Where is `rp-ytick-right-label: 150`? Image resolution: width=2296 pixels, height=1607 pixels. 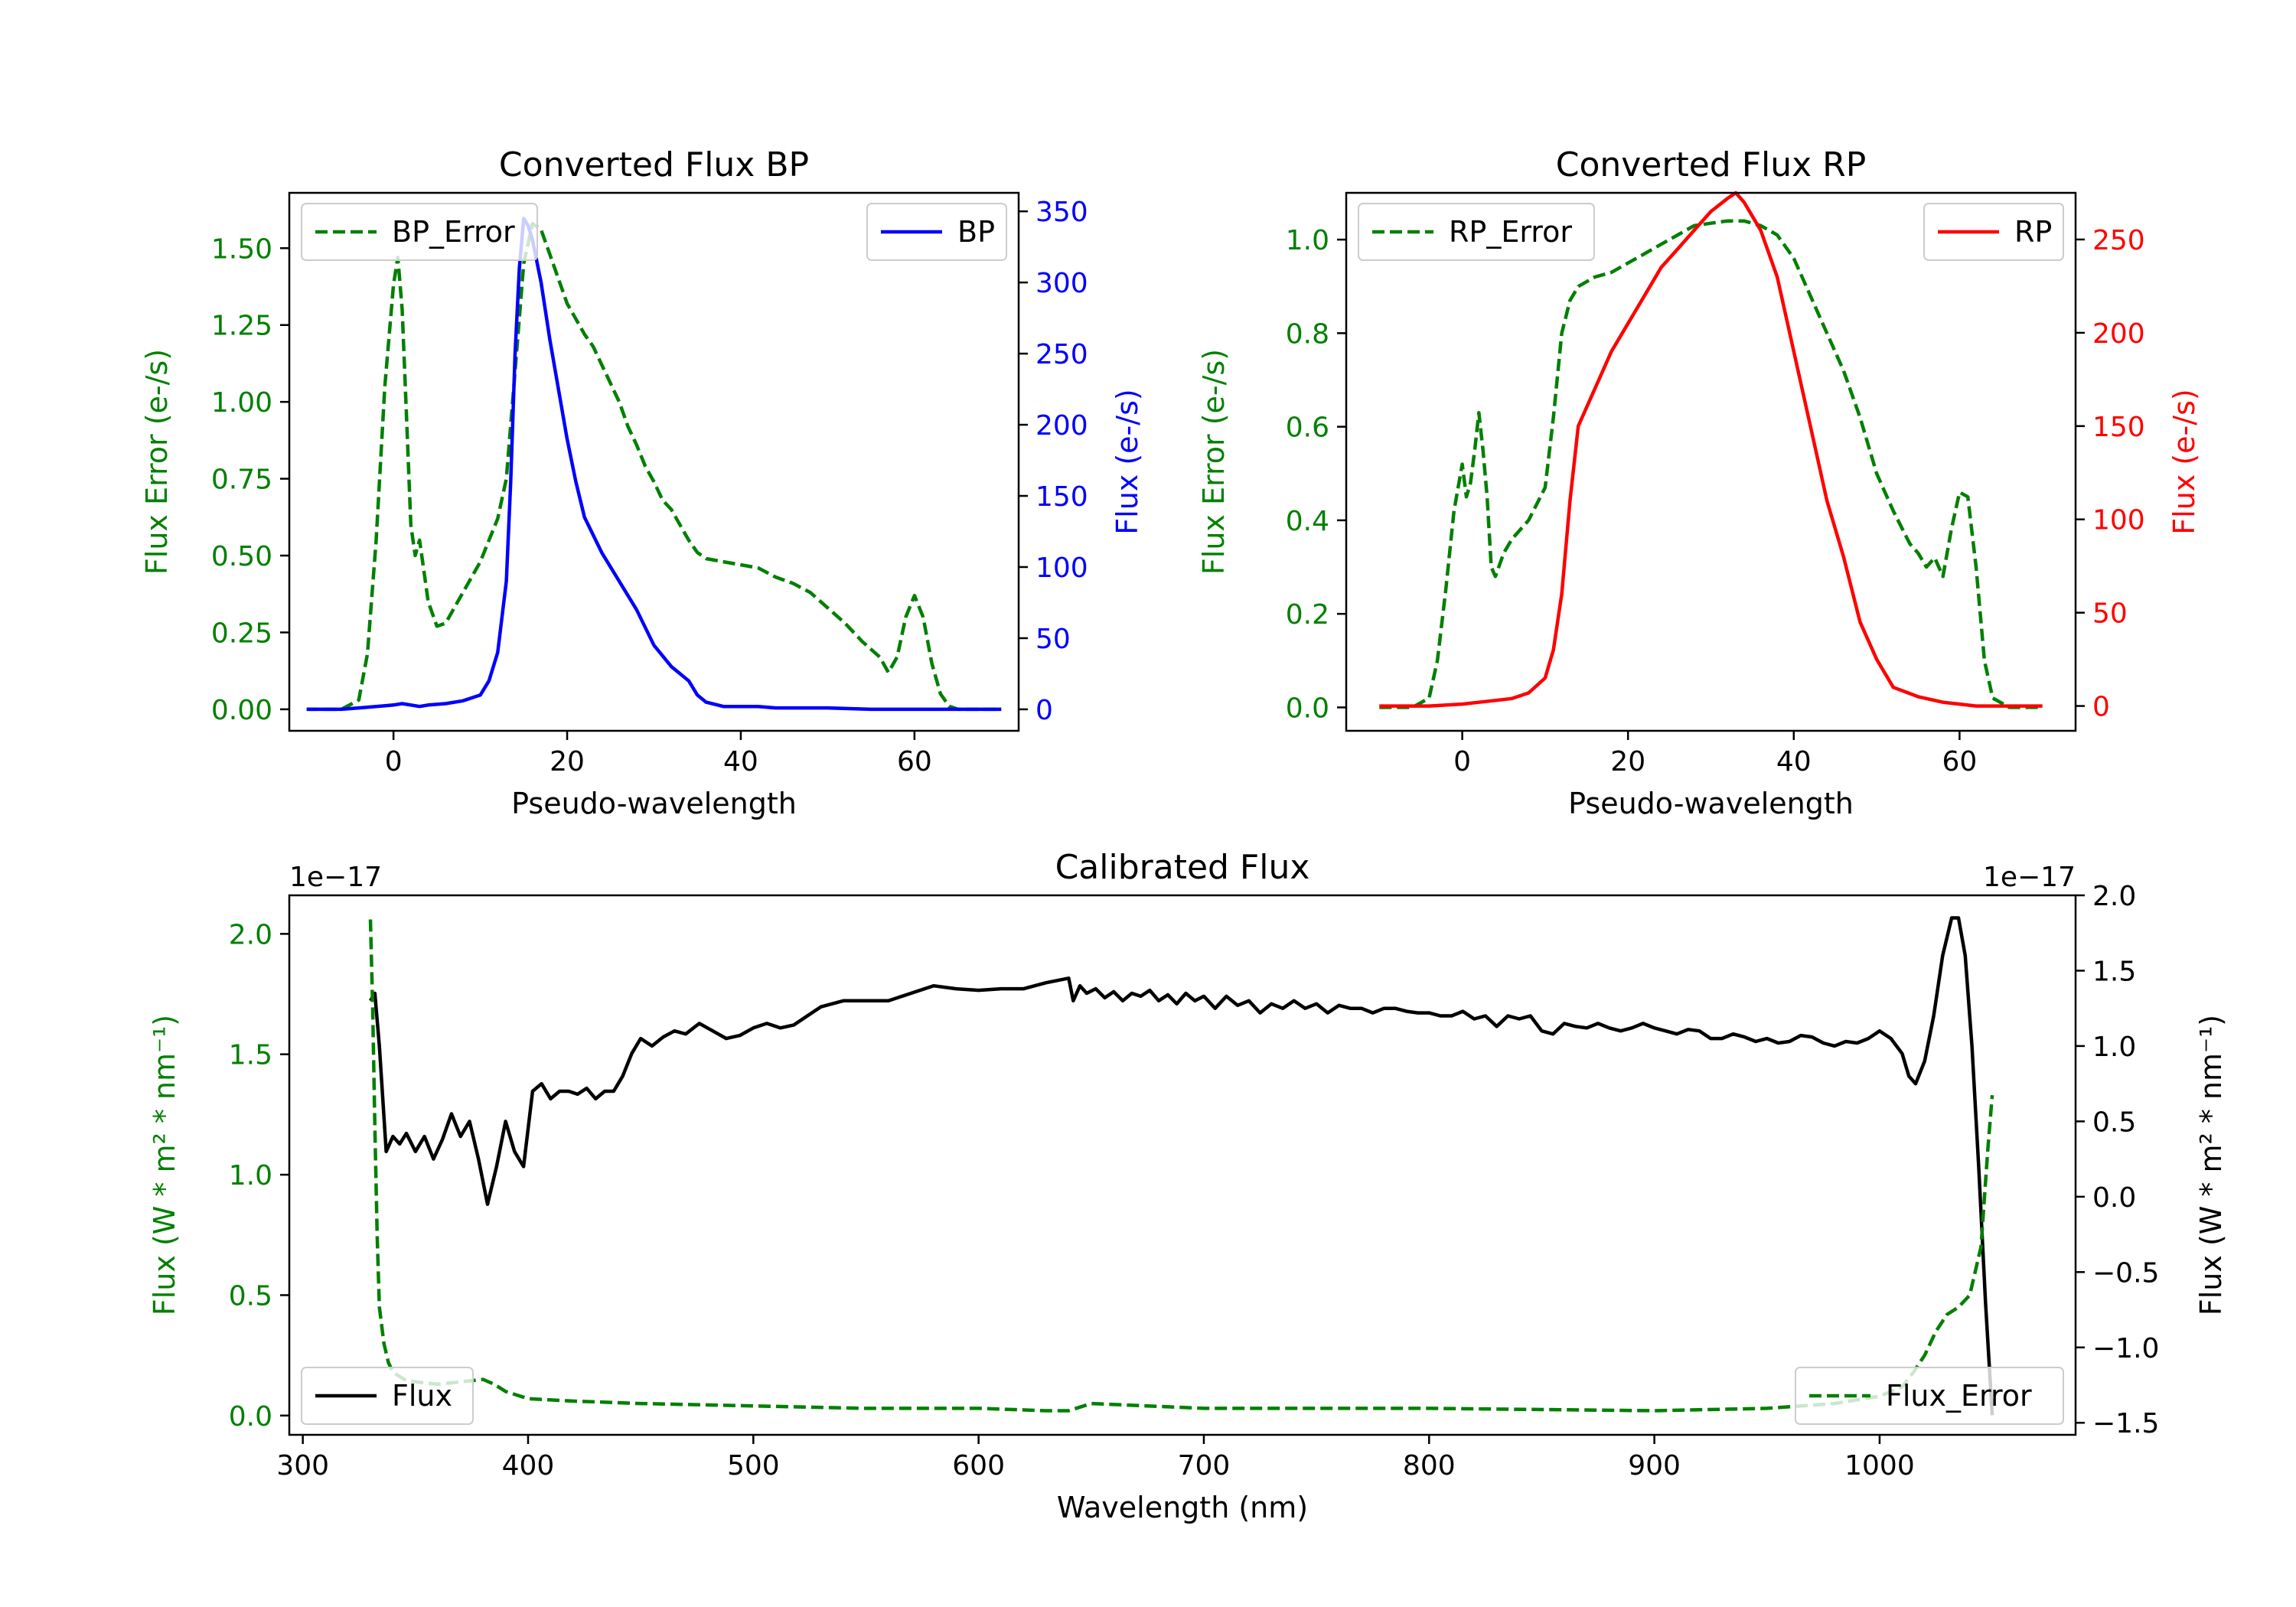 rp-ytick-right-label: 150 is located at coordinates (2118, 427).